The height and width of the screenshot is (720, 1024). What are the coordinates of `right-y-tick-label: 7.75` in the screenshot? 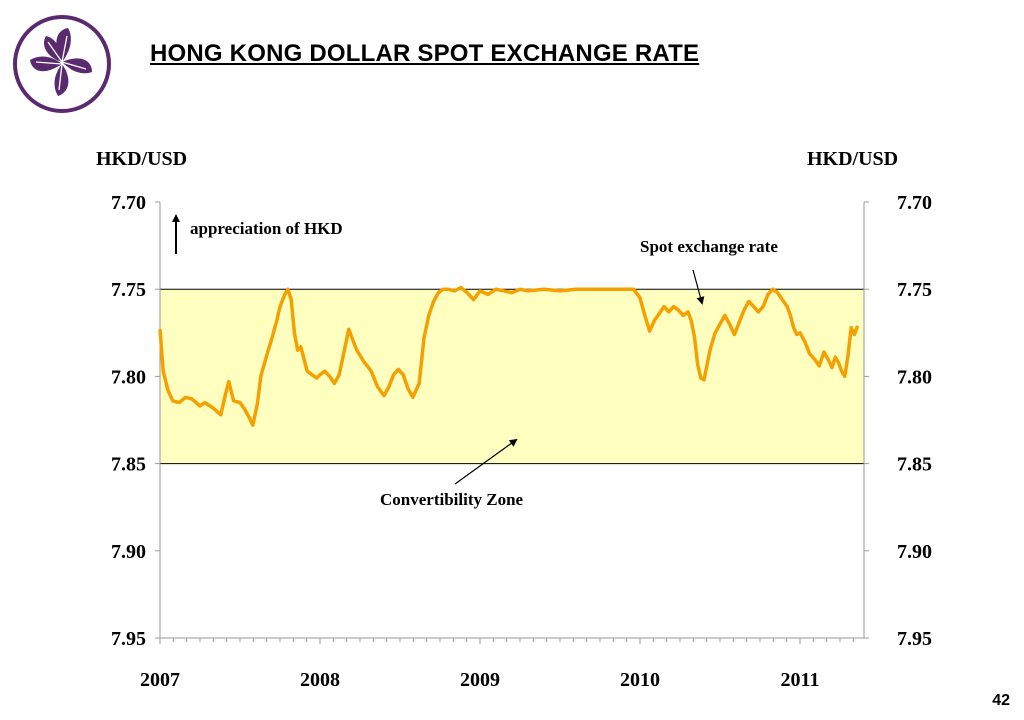 It's located at (914, 290).